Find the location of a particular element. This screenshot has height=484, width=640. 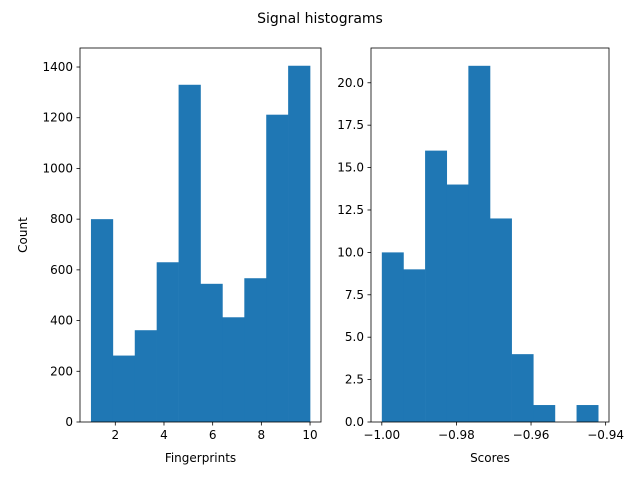

y-tick-label: 400 is located at coordinates (61, 321).